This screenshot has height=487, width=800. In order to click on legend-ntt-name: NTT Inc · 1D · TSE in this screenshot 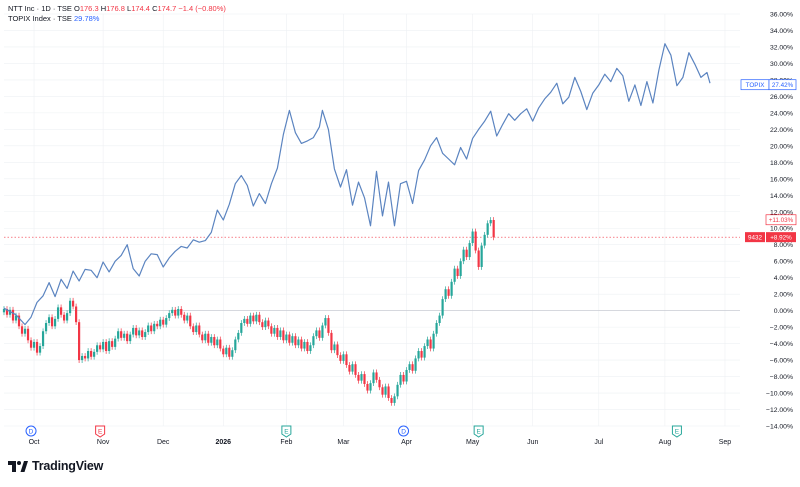, I will do `click(40, 8)`.